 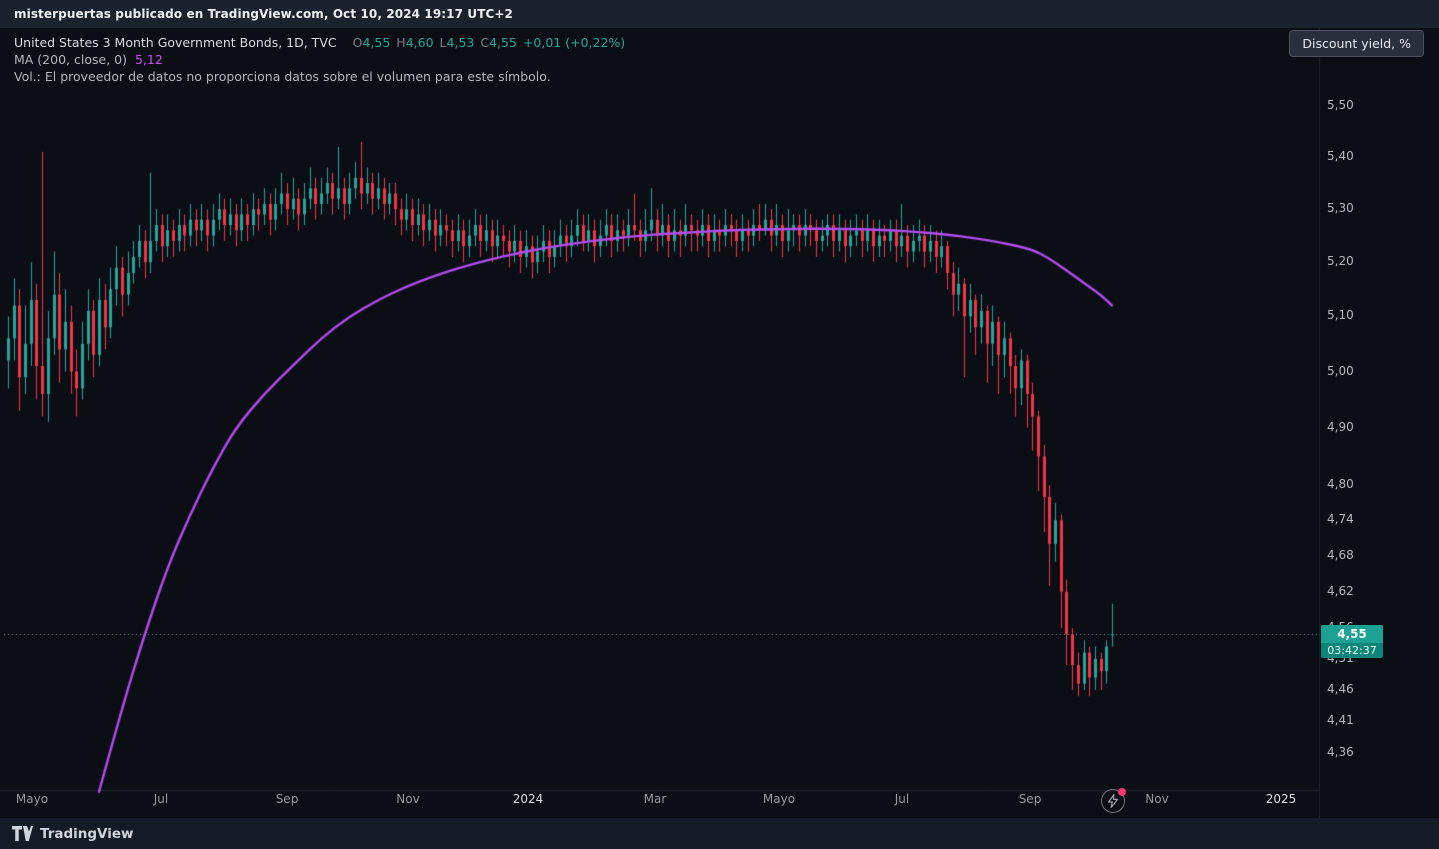 What do you see at coordinates (87, 833) in the screenshot?
I see `tradingview-logo-text: TradingView` at bounding box center [87, 833].